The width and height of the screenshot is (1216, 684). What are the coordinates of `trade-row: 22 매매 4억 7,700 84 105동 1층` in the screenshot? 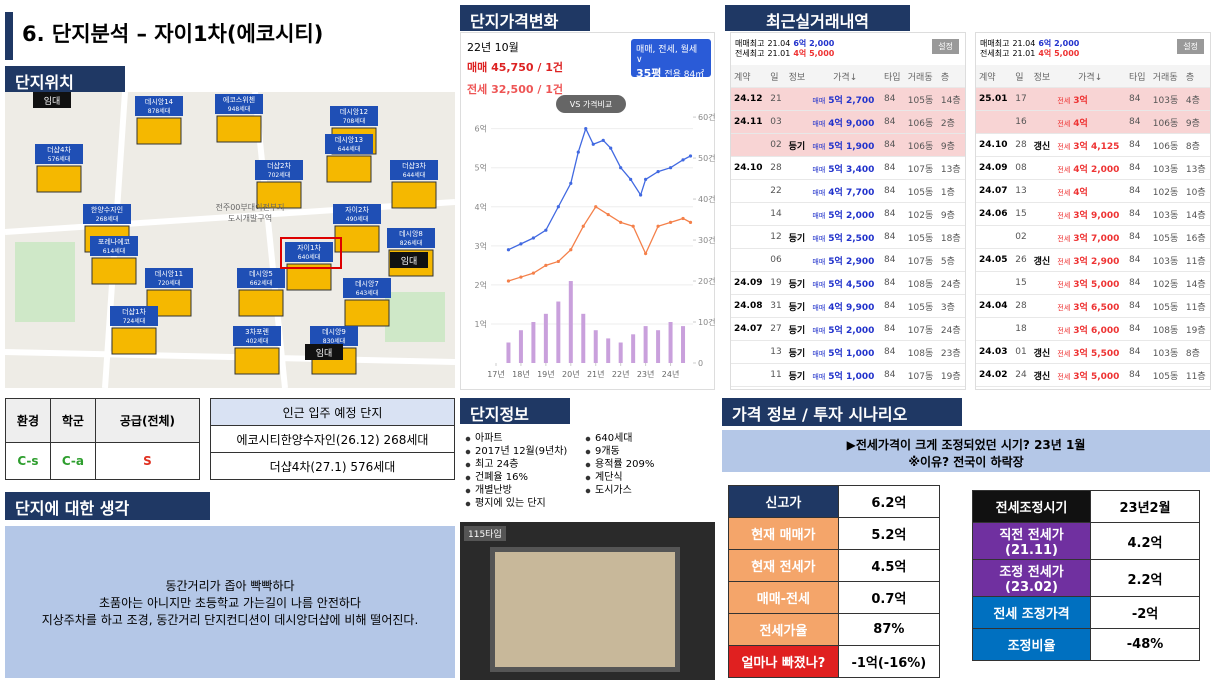 It's located at (848, 191).